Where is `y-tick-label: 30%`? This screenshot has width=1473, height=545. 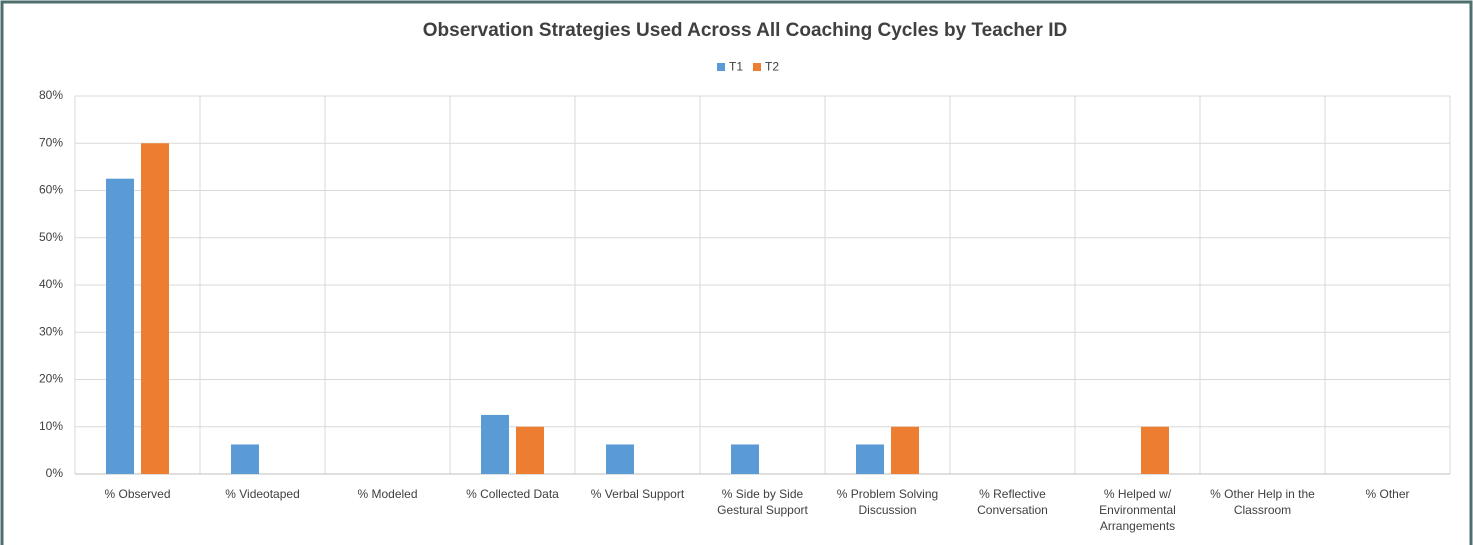
y-tick-label: 30% is located at coordinates (51, 331).